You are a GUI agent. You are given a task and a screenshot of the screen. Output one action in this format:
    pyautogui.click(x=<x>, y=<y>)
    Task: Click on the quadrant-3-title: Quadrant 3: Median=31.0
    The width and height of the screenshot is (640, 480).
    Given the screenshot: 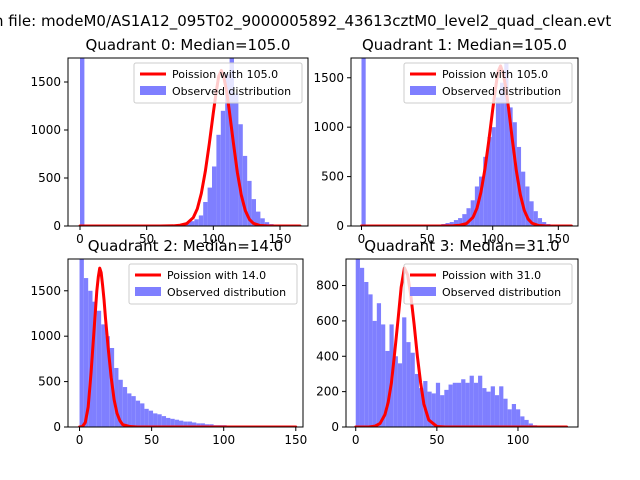 What is the action you would take?
    pyautogui.click(x=461, y=246)
    